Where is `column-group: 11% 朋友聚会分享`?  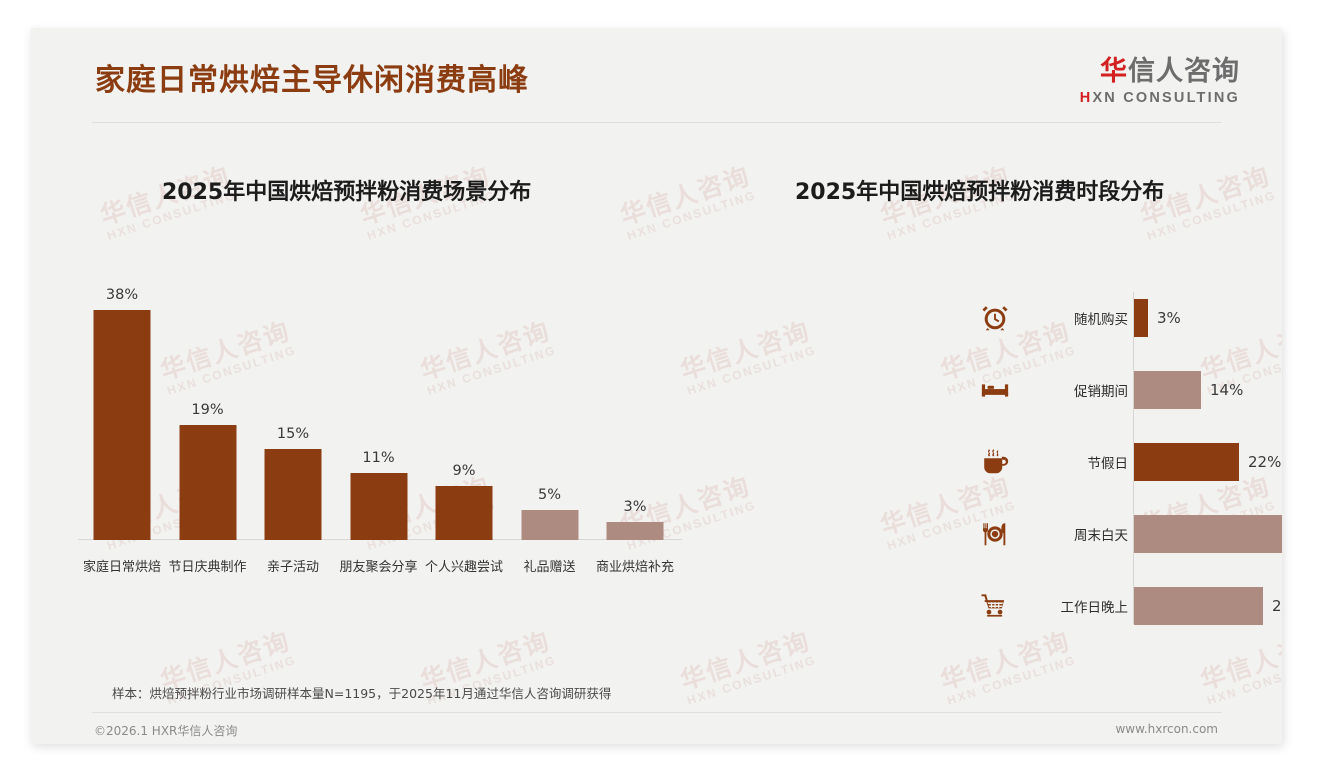 column-group: 11% 朋友聚会分享 is located at coordinates (378, 419).